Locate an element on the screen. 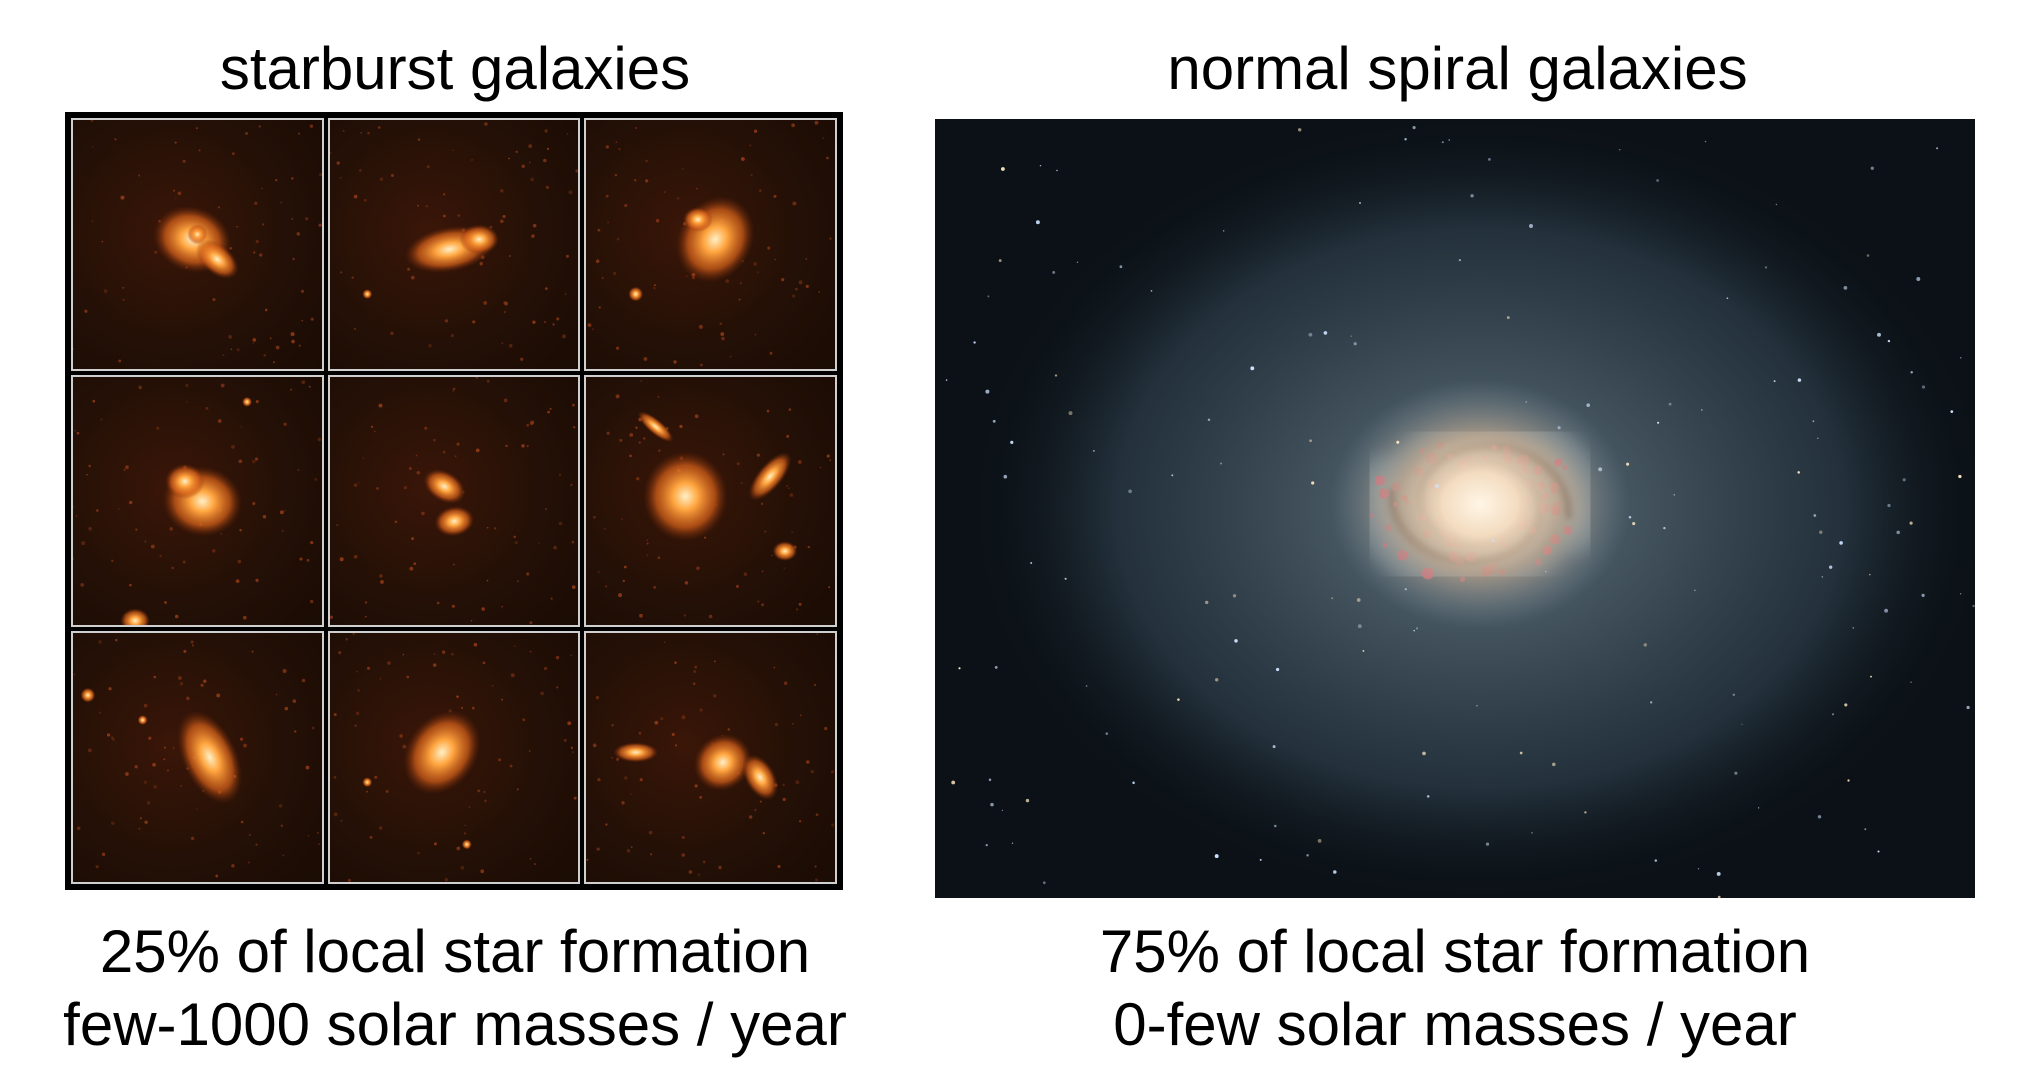  spiral-caption-line1: 75% of local star formation is located at coordinates (1455, 951).